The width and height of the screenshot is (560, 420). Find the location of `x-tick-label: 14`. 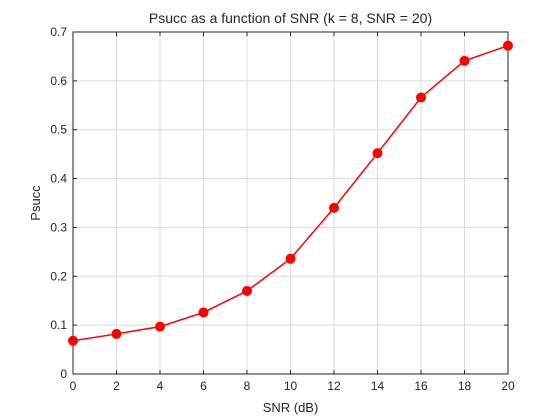

x-tick-label: 14 is located at coordinates (378, 386).